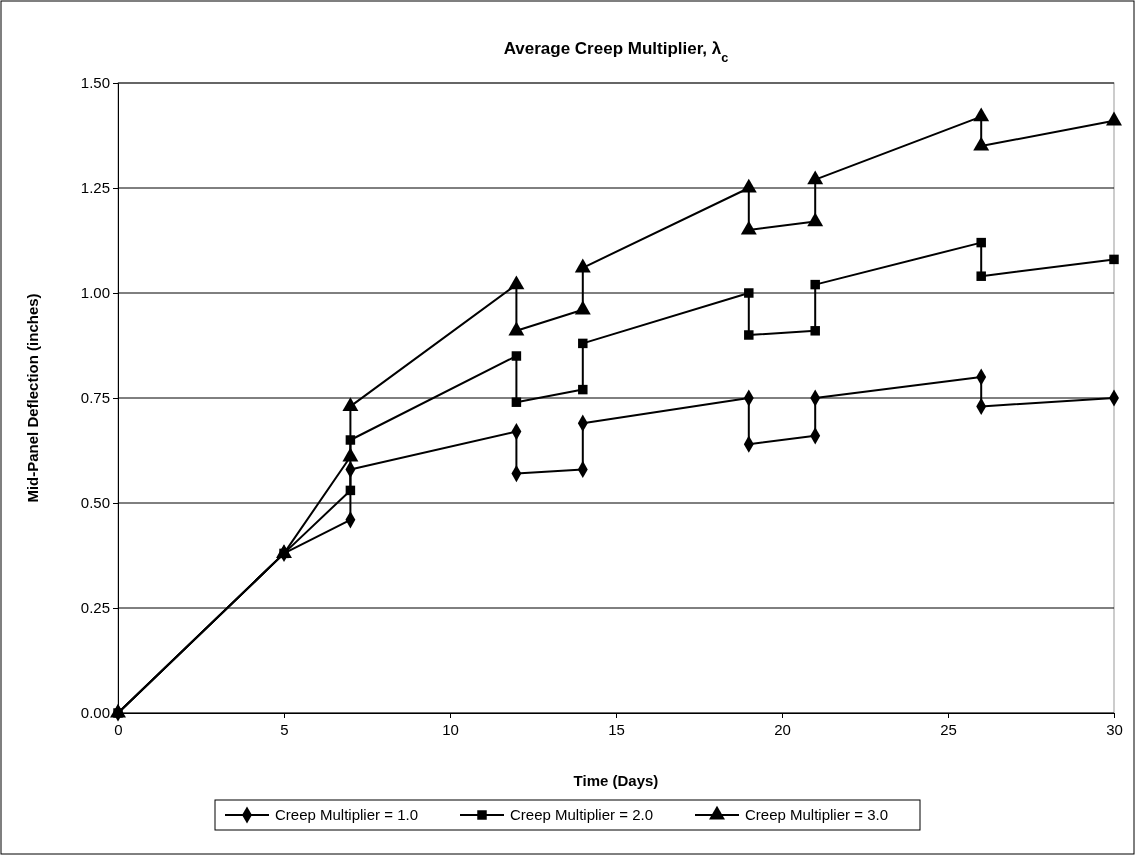  I want to click on chart-title: Average Creep Multiplier, λ$_{c}$, so click(616, 52).